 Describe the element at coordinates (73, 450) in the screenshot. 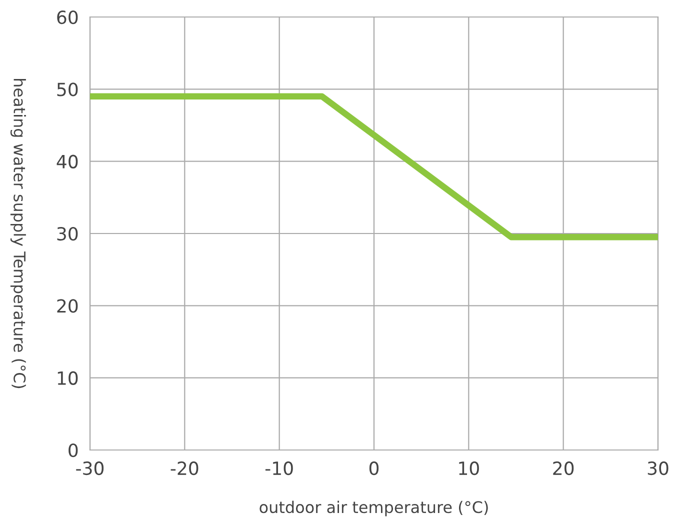

I see `y-tick-label: 0` at that location.